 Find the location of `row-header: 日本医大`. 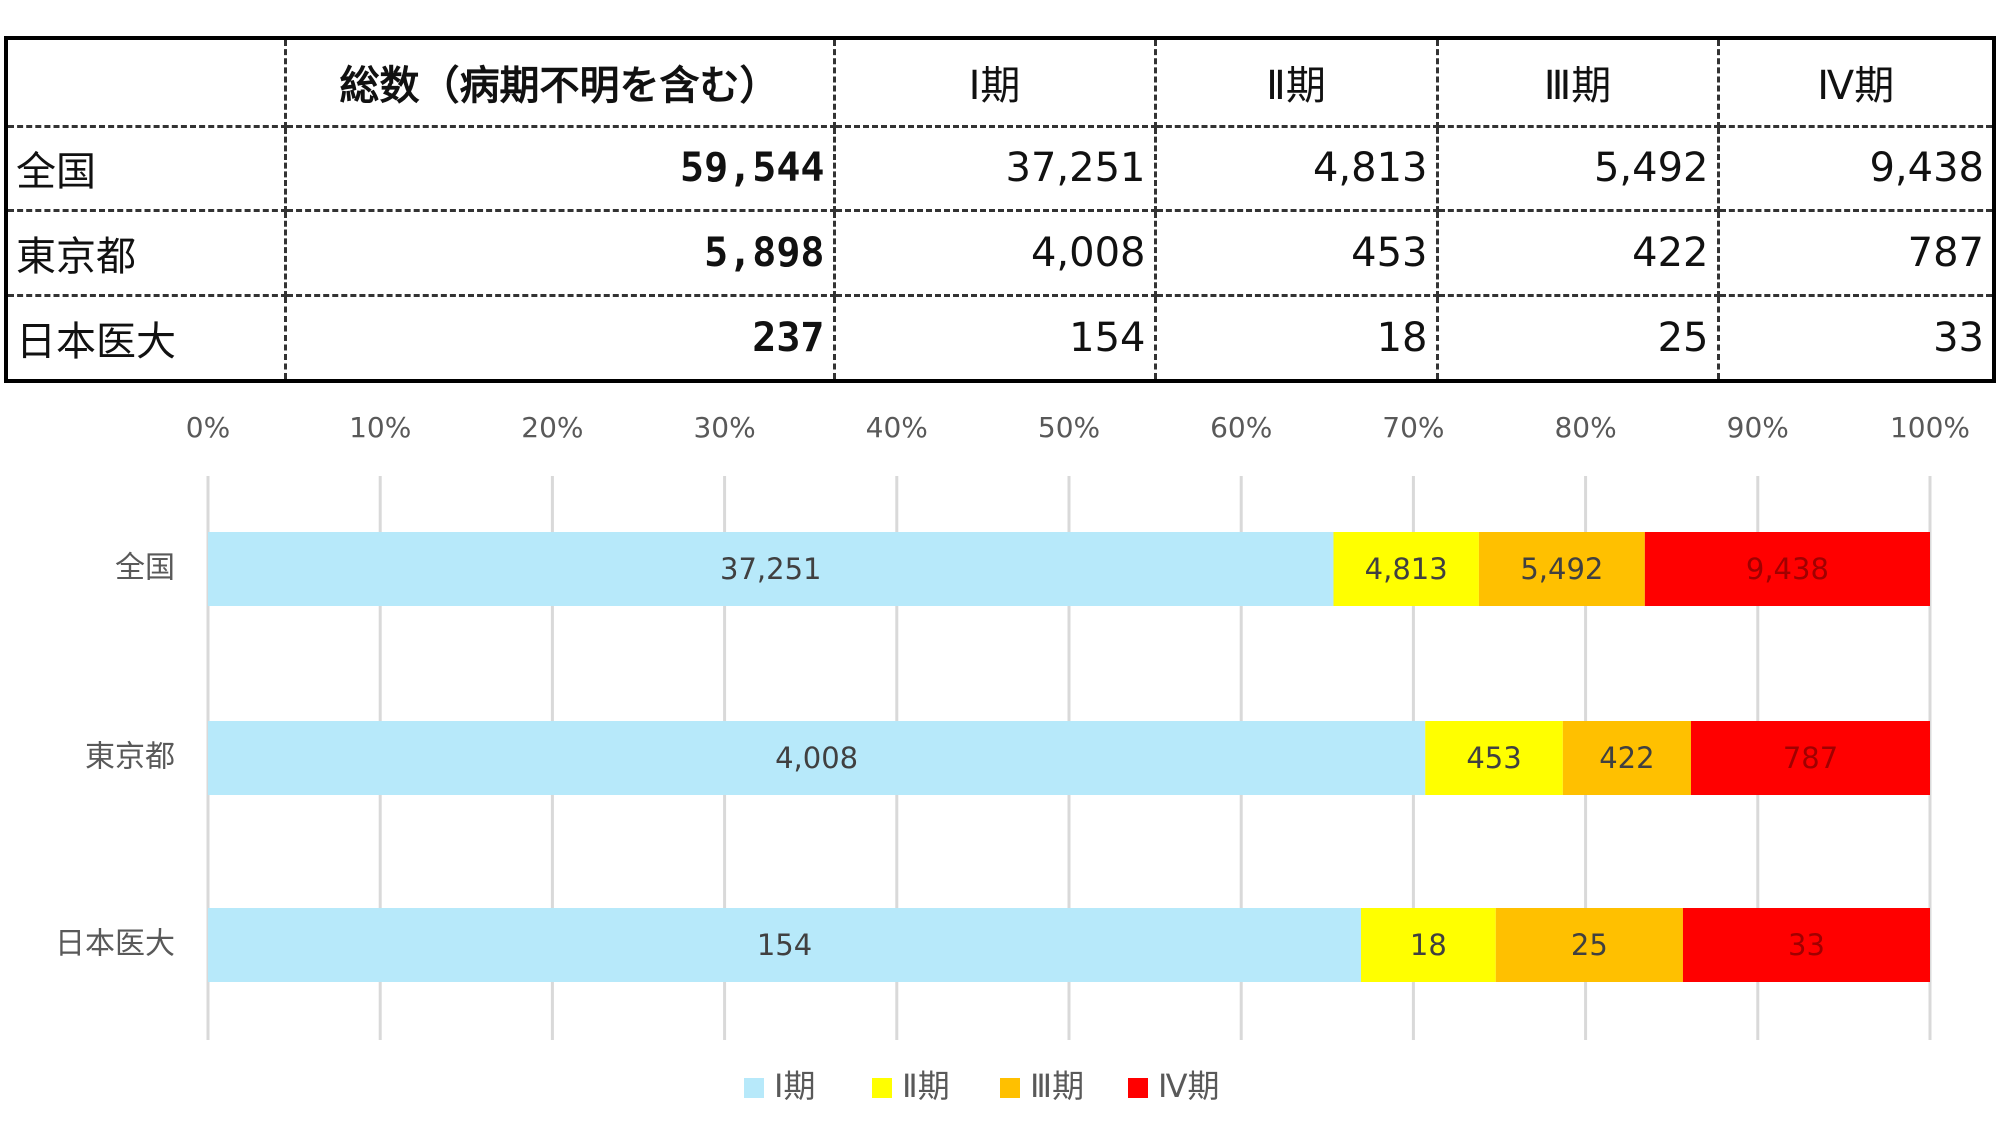

row-header: 日本医大 is located at coordinates (145, 338).